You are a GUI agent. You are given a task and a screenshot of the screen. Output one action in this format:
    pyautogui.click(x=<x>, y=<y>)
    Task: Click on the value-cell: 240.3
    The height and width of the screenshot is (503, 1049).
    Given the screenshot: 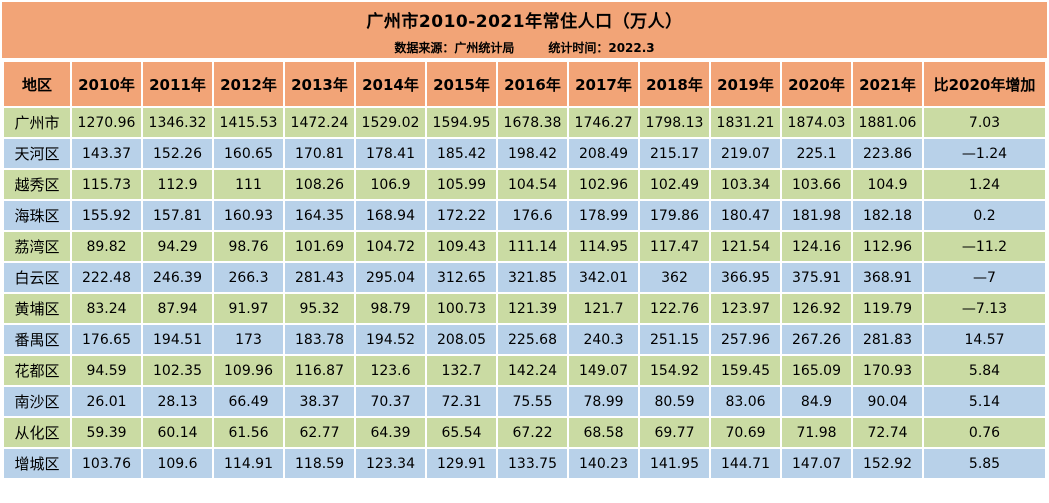 What is the action you would take?
    pyautogui.click(x=603, y=339)
    